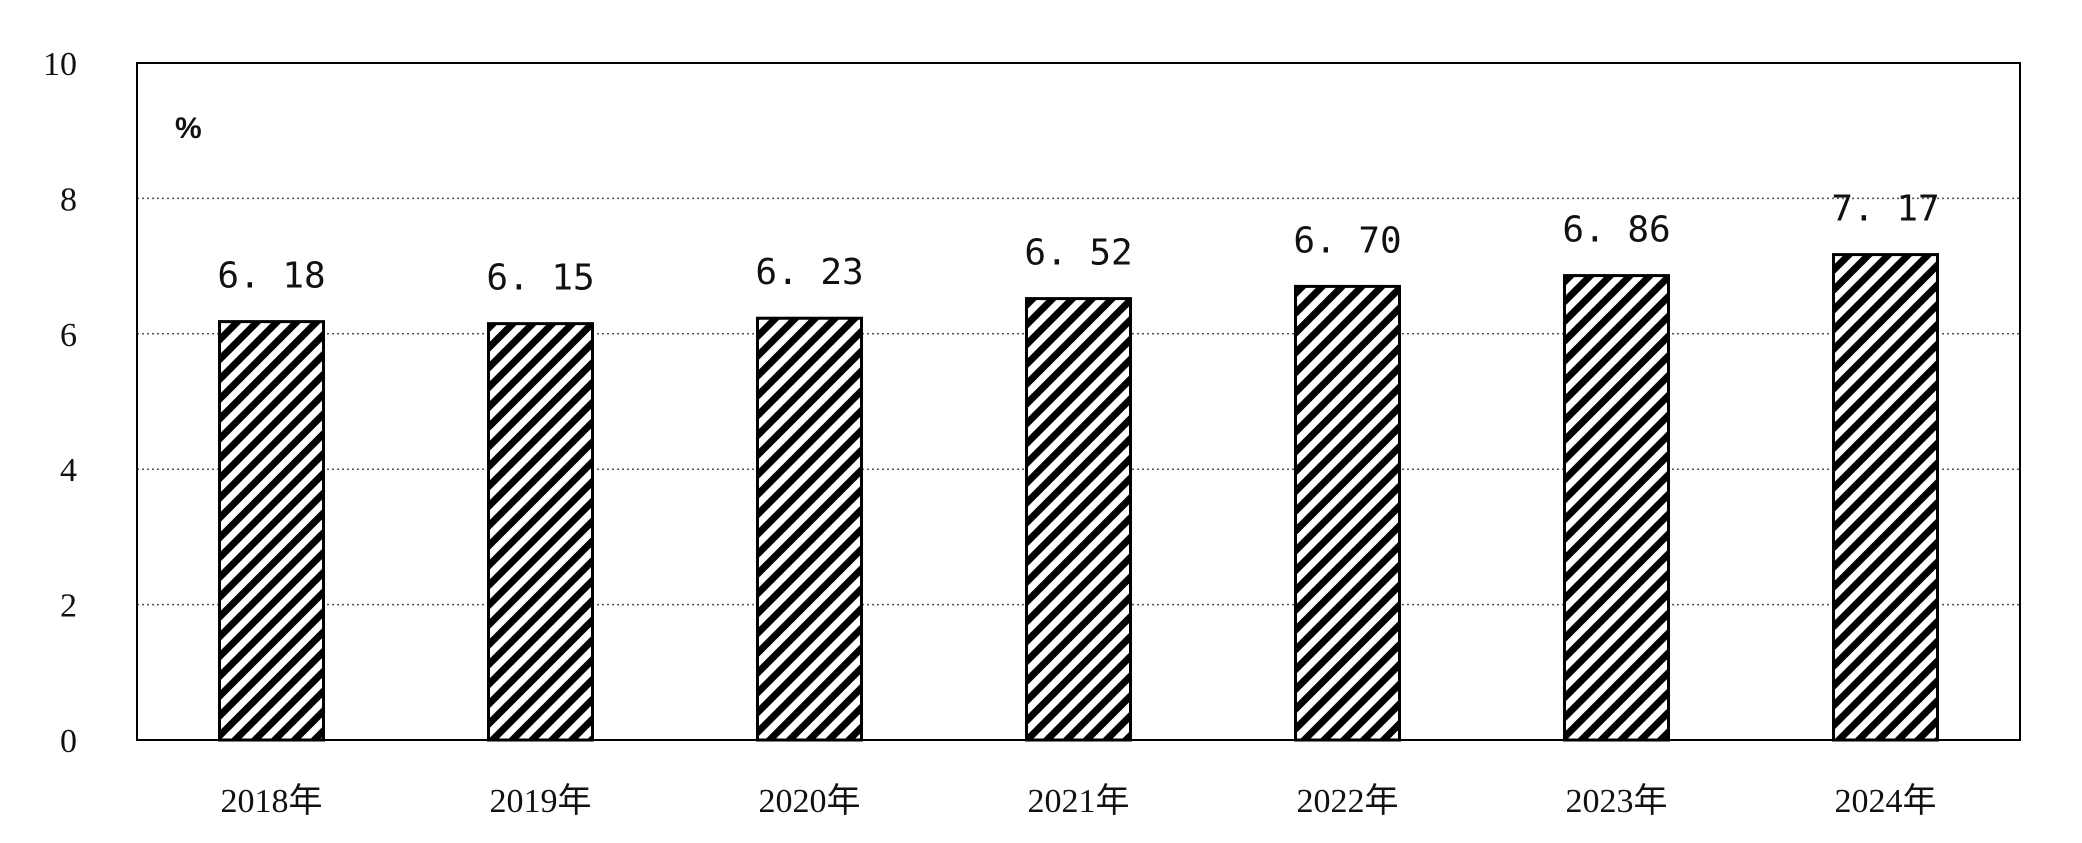 This screenshot has width=2082, height=843. I want to click on x-tick-label: 2024年, so click(1886, 801).